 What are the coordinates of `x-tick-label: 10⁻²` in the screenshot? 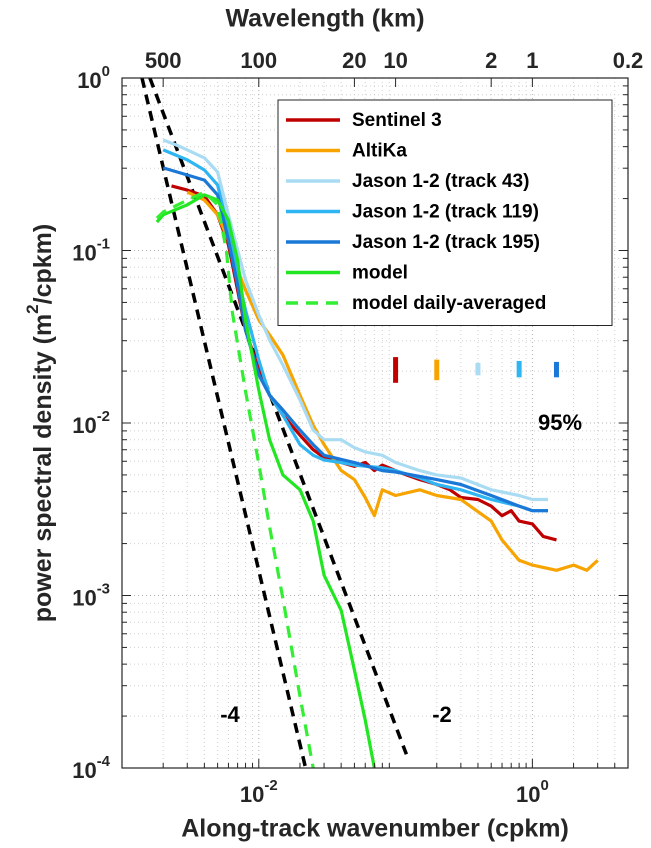 It's located at (259, 792).